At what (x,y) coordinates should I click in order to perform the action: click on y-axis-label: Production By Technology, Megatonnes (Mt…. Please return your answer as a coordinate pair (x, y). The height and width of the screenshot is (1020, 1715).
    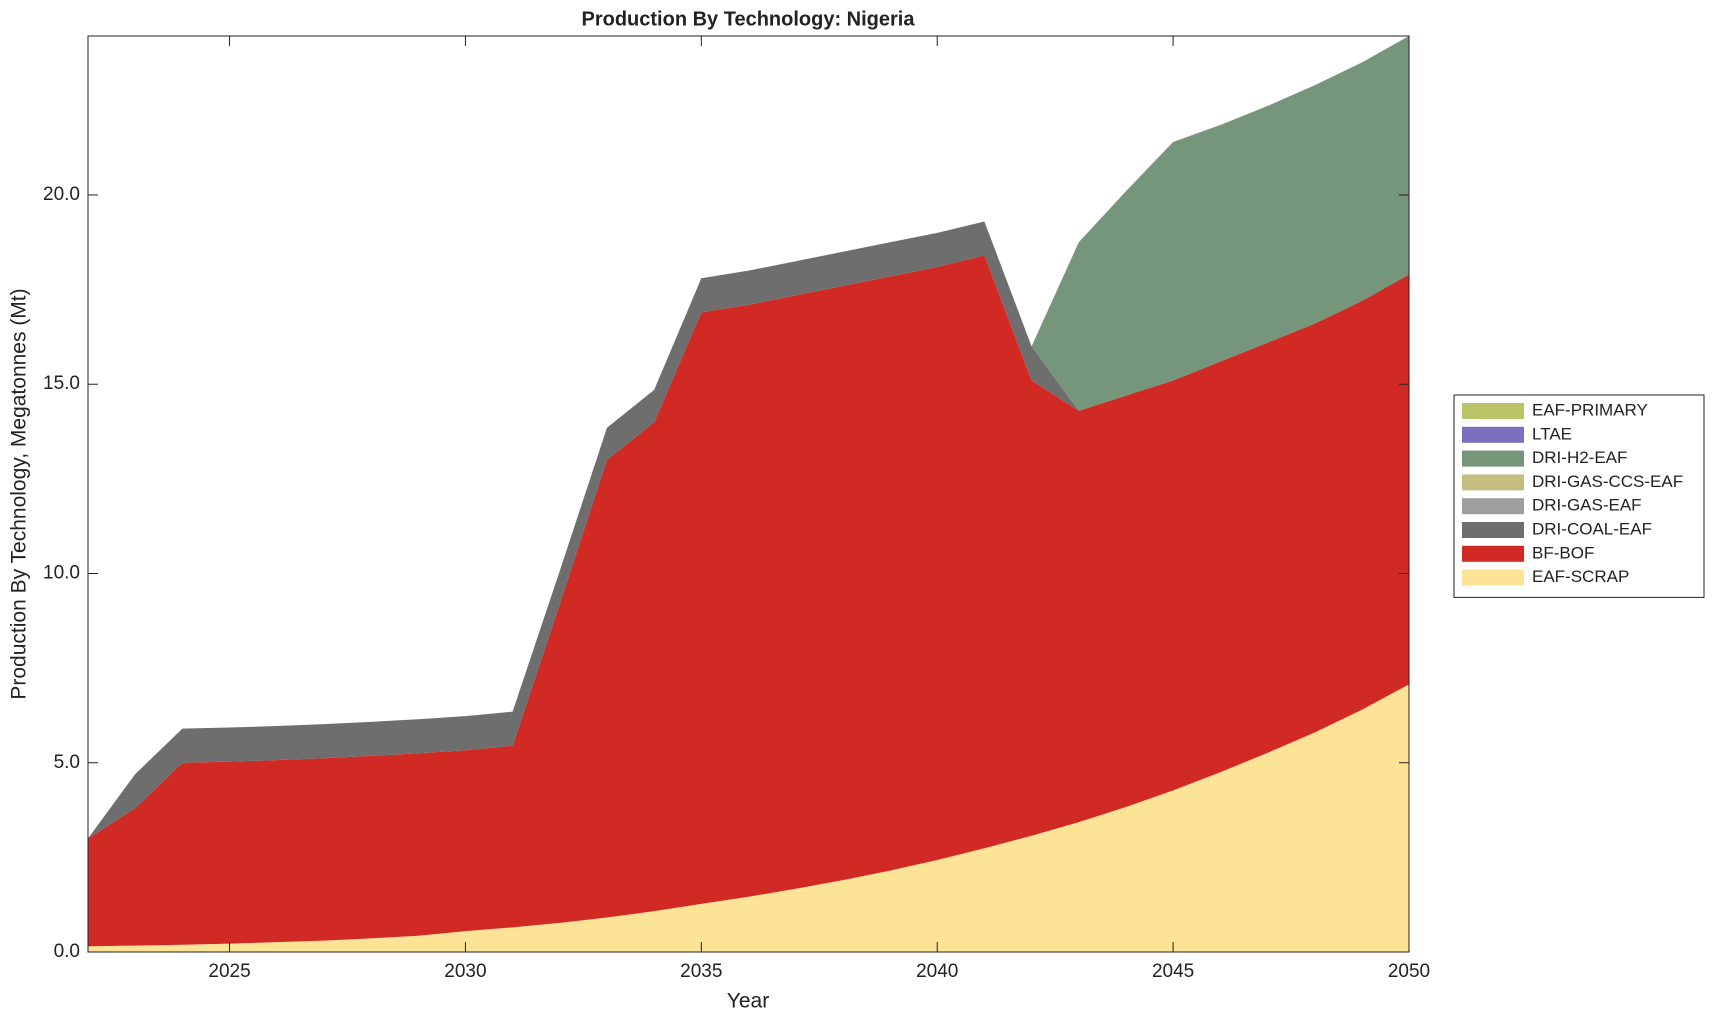
    Looking at the image, I should click on (19, 493).